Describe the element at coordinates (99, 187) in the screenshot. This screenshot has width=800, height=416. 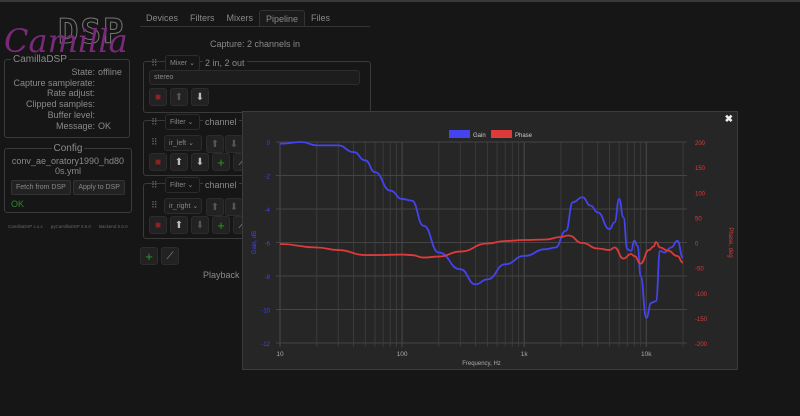
I see `apply-to-dsp-button: Apply to DSP` at that location.